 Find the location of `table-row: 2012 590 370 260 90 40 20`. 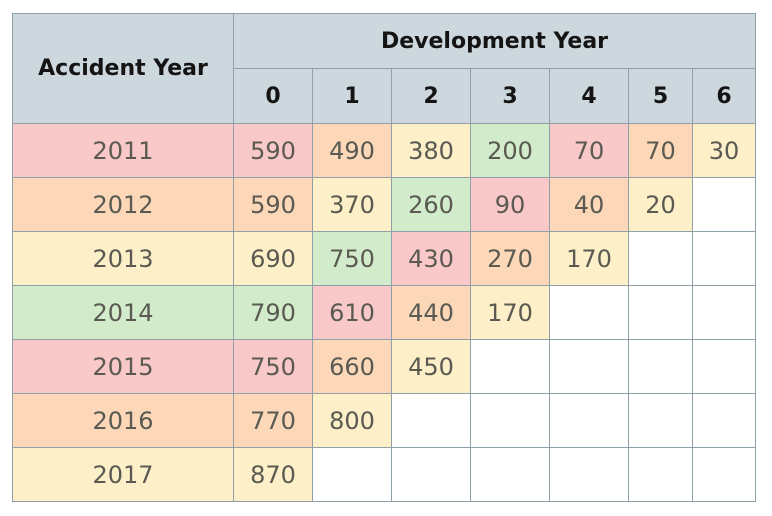

table-row: 2012 590 370 260 90 40 20 is located at coordinates (384, 204).